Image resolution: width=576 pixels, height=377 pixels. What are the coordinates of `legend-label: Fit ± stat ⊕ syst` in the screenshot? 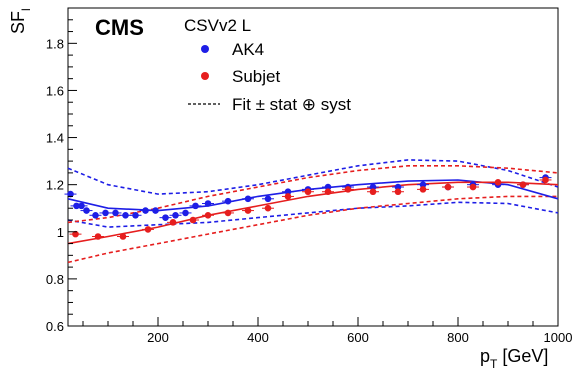 It's located at (291, 104).